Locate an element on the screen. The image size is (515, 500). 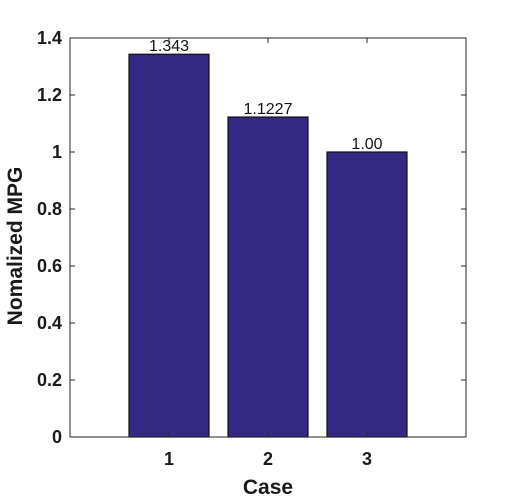
x-tick-label: 2 is located at coordinates (268, 459).